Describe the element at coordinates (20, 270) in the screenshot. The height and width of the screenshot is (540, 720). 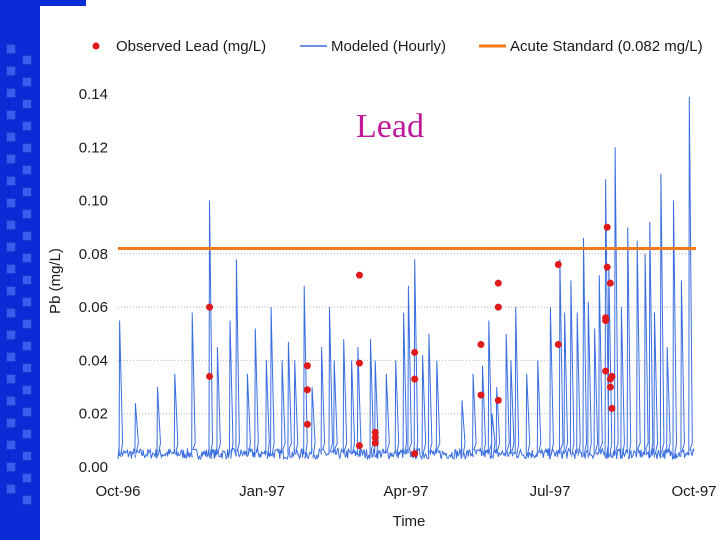
I see `slide-side-bar` at that location.